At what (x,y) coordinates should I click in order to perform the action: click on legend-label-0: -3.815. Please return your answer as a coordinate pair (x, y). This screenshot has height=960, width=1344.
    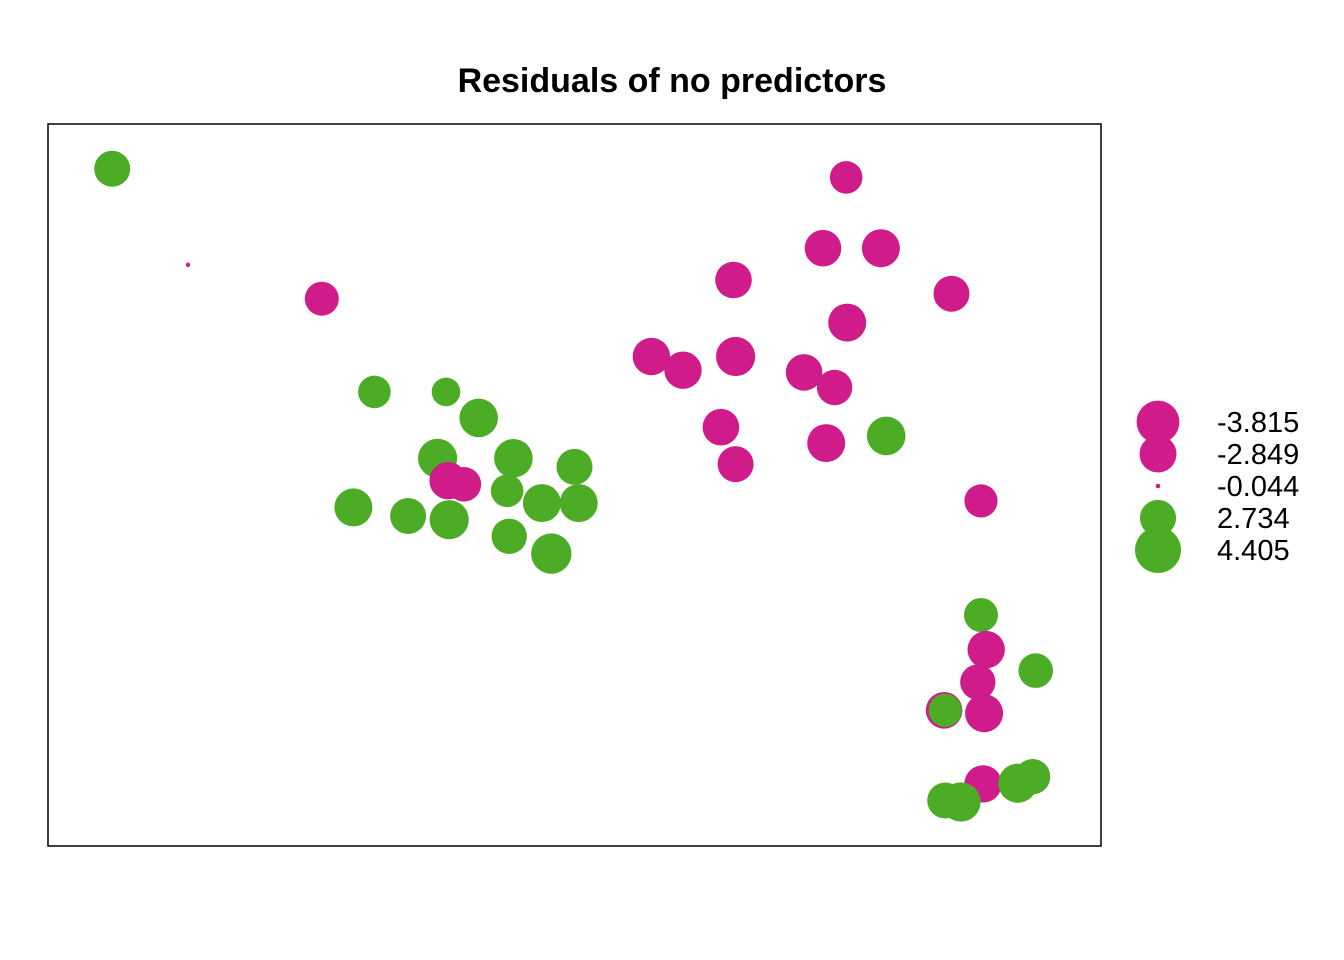
    Looking at the image, I should click on (1258, 423).